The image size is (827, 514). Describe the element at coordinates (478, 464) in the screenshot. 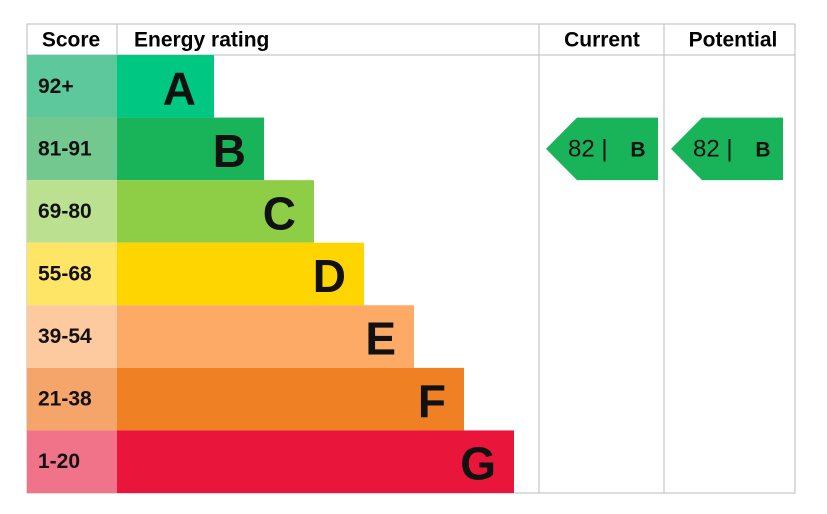

I see `rating-letter: G` at that location.